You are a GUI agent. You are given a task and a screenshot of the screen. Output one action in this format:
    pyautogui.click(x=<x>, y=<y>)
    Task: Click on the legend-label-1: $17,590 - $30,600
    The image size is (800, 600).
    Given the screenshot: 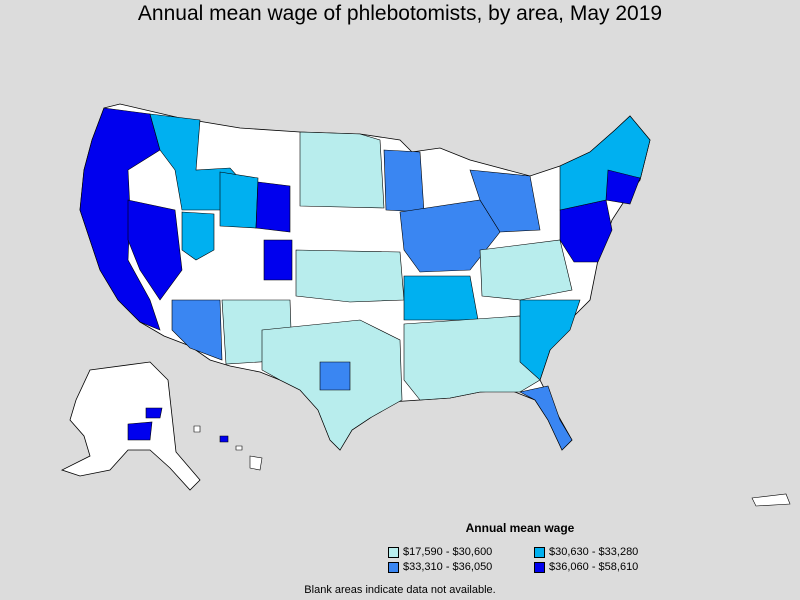 What is the action you would take?
    pyautogui.click(x=448, y=552)
    